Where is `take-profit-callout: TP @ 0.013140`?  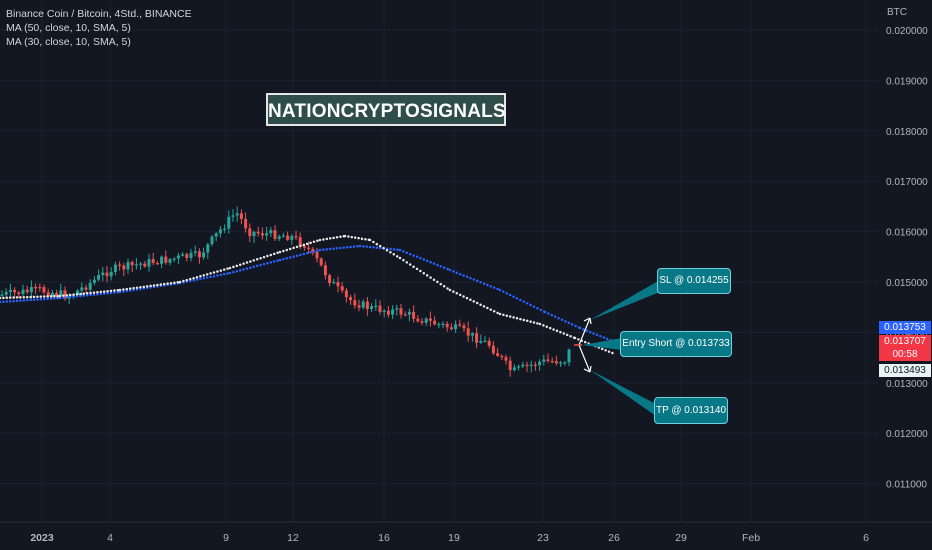 take-profit-callout: TP @ 0.013140 is located at coordinates (691, 410).